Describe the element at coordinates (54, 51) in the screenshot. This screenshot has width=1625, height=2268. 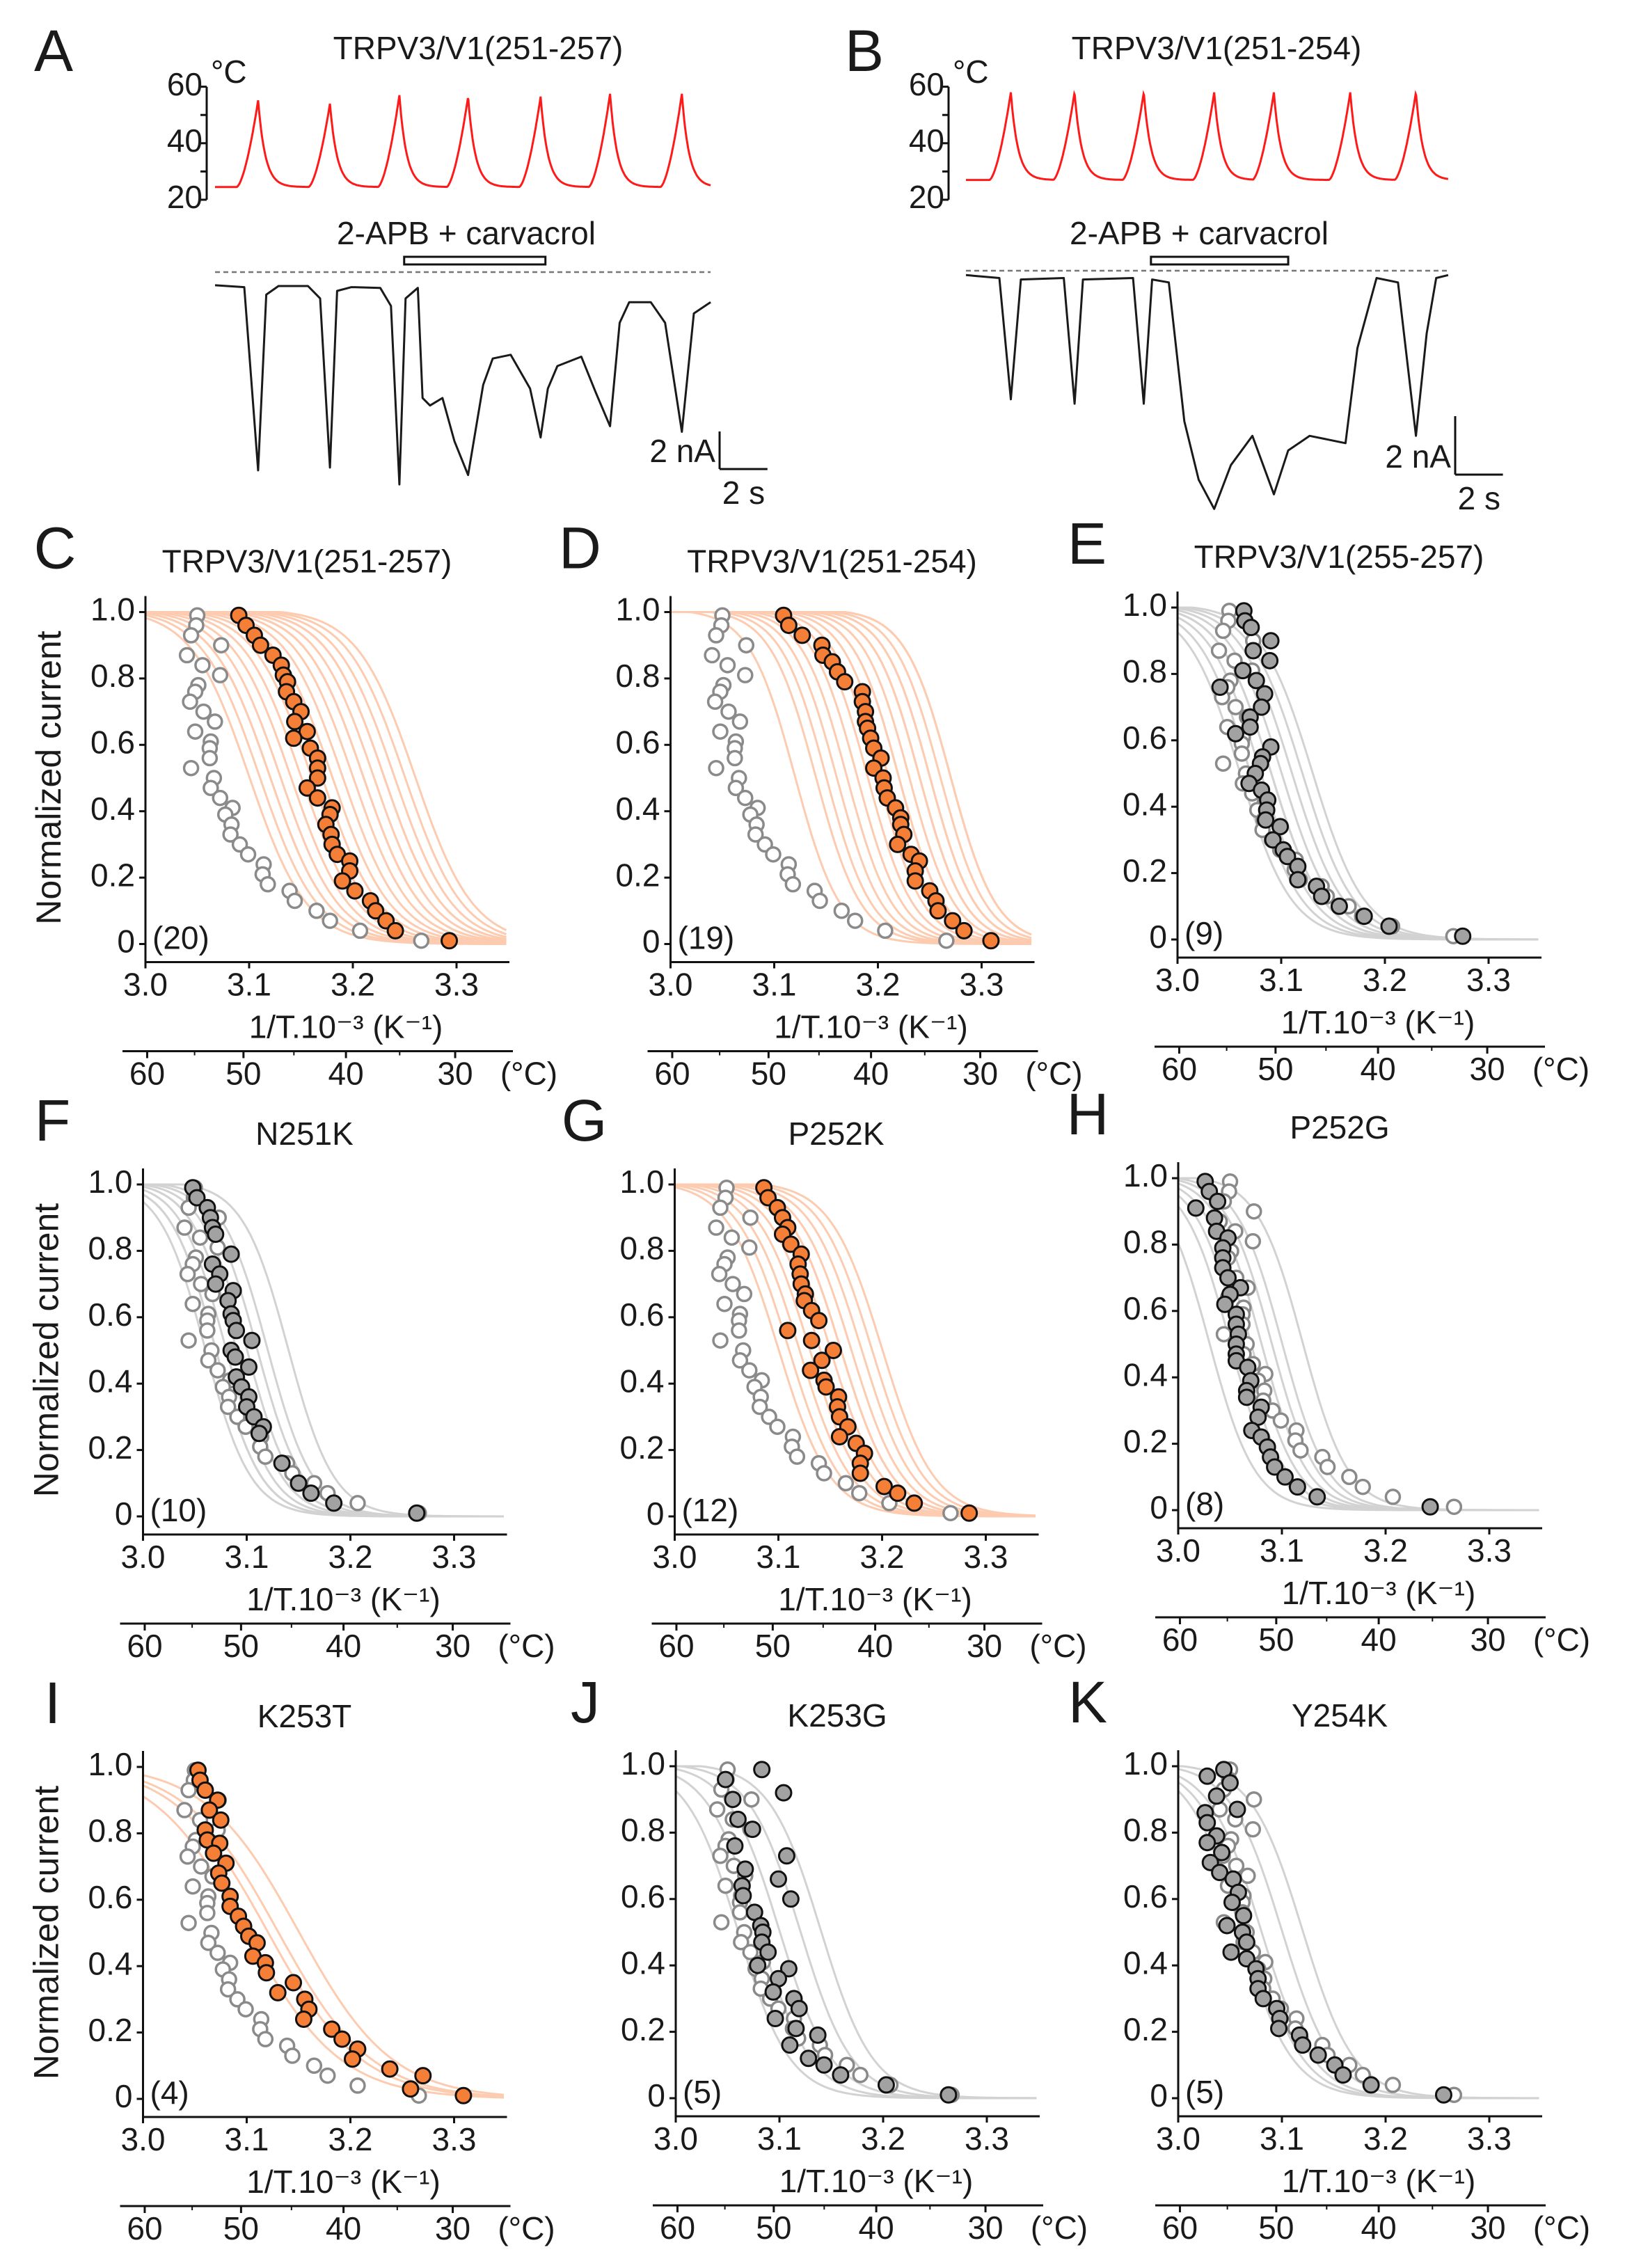
I see `panel-letter: A` at that location.